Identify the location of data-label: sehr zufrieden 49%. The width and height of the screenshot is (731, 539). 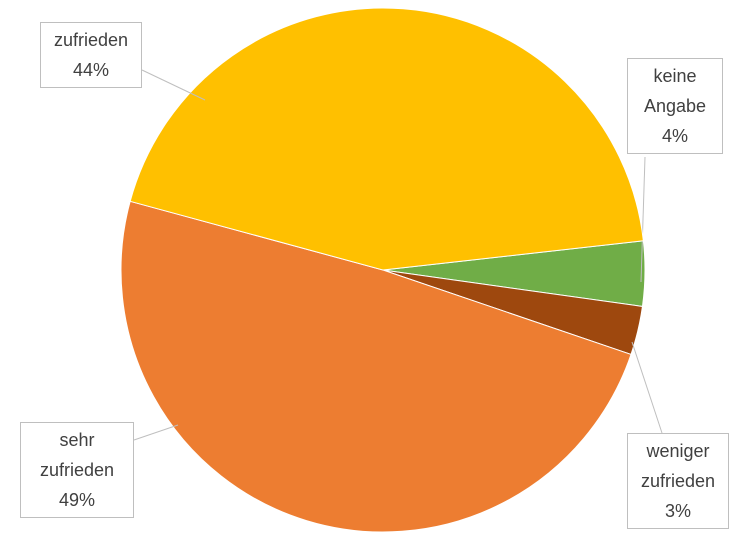
(77, 470).